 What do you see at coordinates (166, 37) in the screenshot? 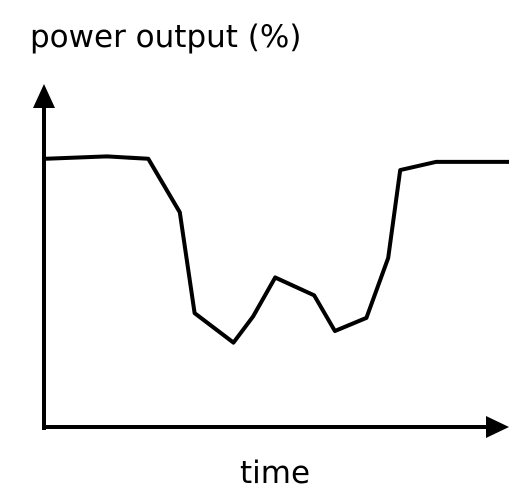
I see `y-axis-label: power output (%)` at bounding box center [166, 37].